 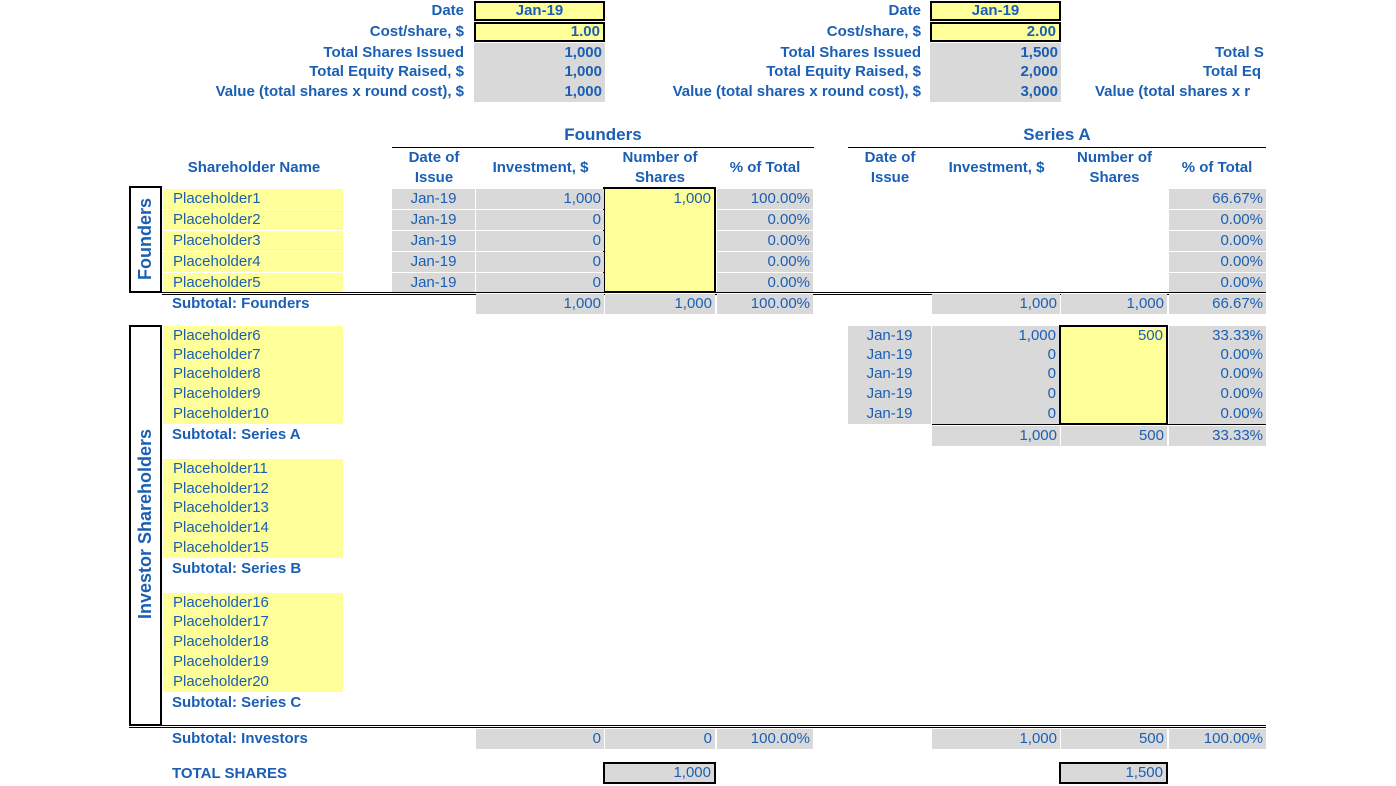 I want to click on founders-group-label: Founders, so click(x=145, y=239).